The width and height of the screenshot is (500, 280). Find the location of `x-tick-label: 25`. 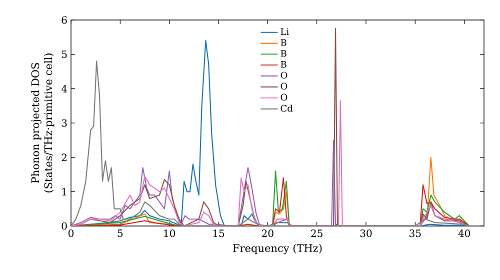

x-tick-label: 25 is located at coordinates (316, 234).